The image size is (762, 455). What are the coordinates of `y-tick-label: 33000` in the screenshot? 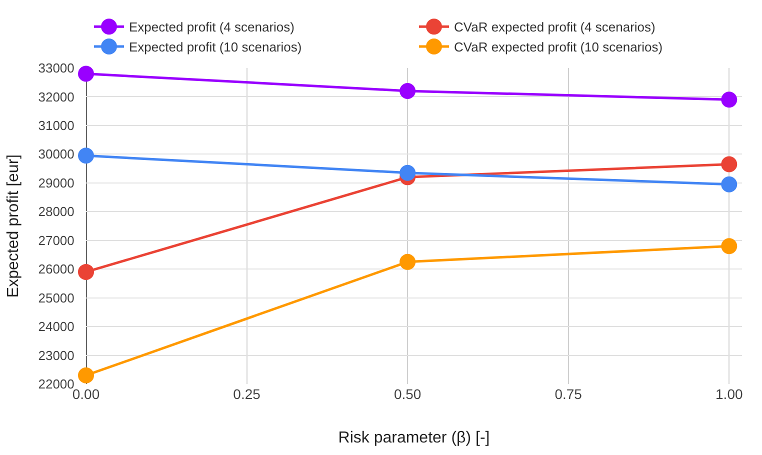 It's located at (56, 68).